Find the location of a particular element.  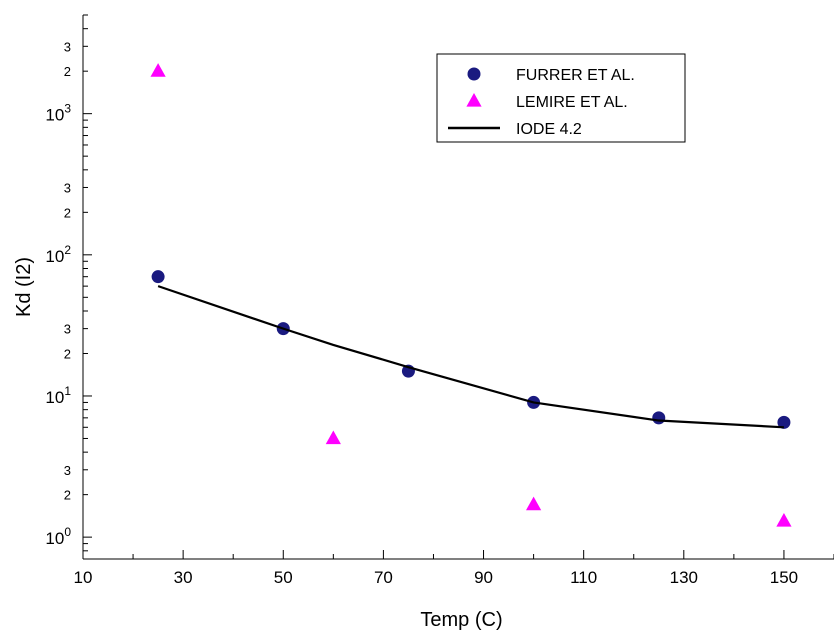

legend-label: FURRER ET AL. is located at coordinates (575, 75).